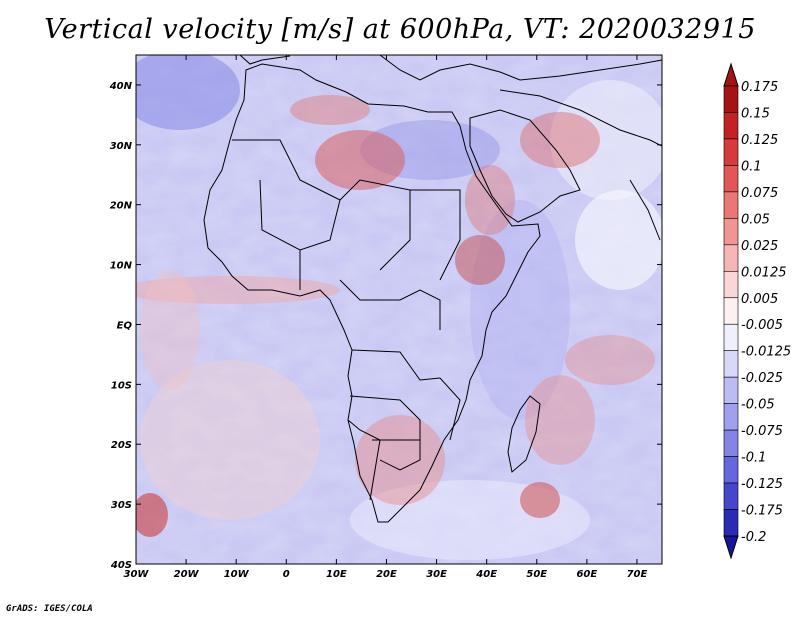 The height and width of the screenshot is (618, 800). I want to click on colorbar-label: 0.15, so click(755, 113).